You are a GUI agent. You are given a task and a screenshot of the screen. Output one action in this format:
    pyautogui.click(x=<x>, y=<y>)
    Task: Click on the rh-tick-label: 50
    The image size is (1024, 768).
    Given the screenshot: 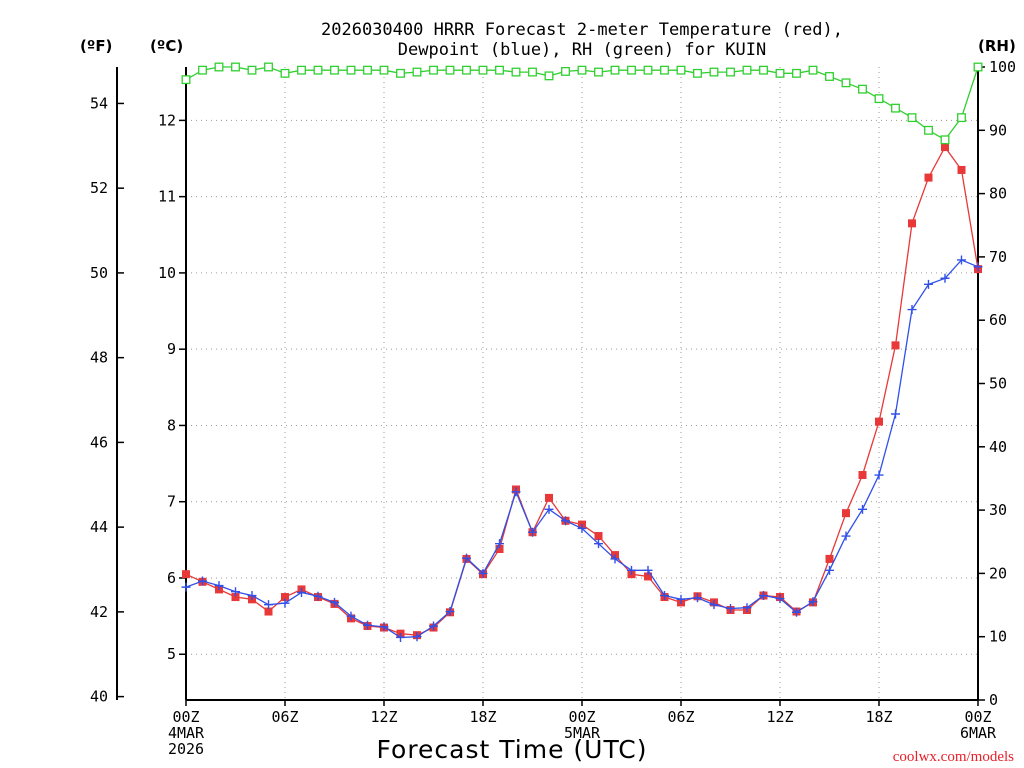 What is the action you would take?
    pyautogui.click(x=998, y=384)
    